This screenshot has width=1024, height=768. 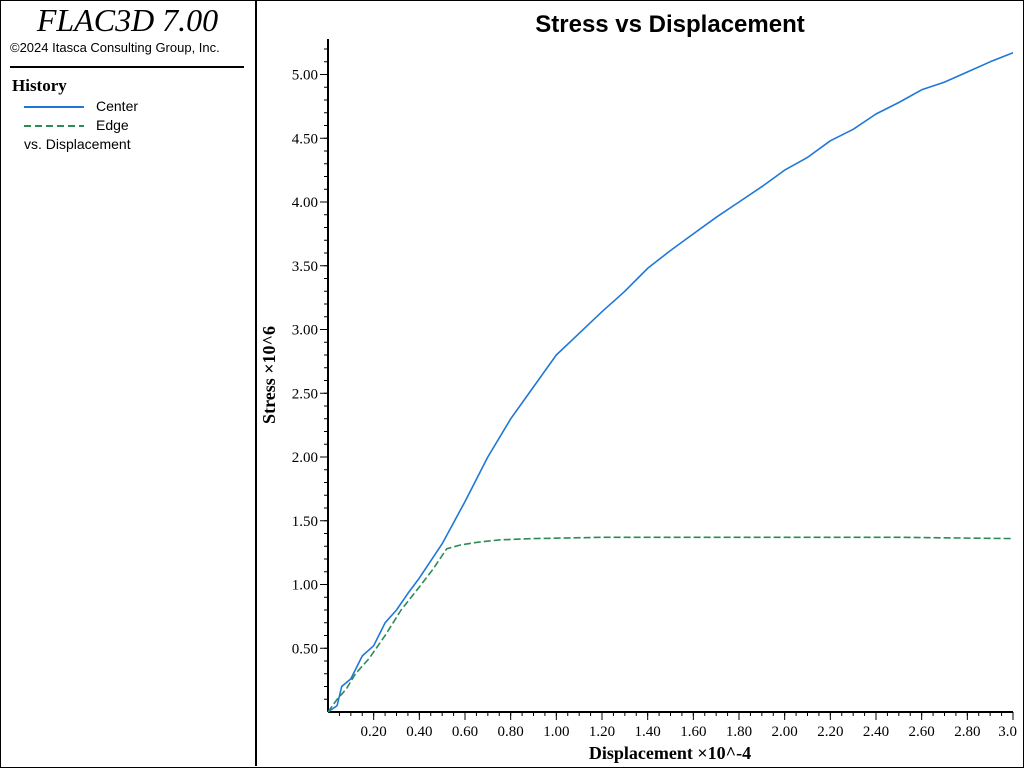 What do you see at coordinates (305, 586) in the screenshot?
I see `y-tick-label: 1.00` at bounding box center [305, 586].